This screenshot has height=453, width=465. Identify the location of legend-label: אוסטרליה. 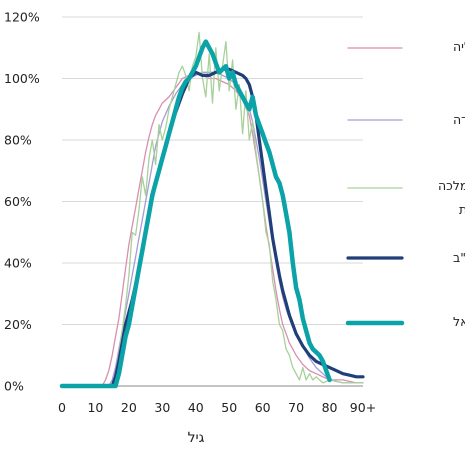
(459, 46).